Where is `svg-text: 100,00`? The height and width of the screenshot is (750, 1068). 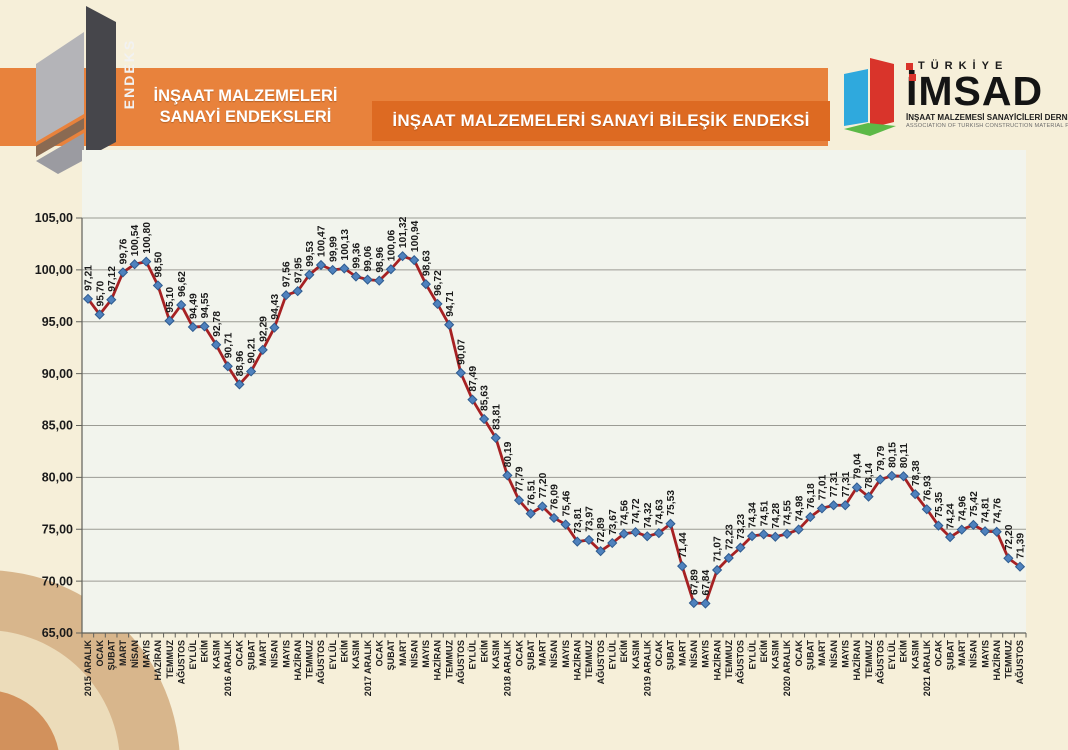
svg-text: 100,00 is located at coordinates (54, 270).